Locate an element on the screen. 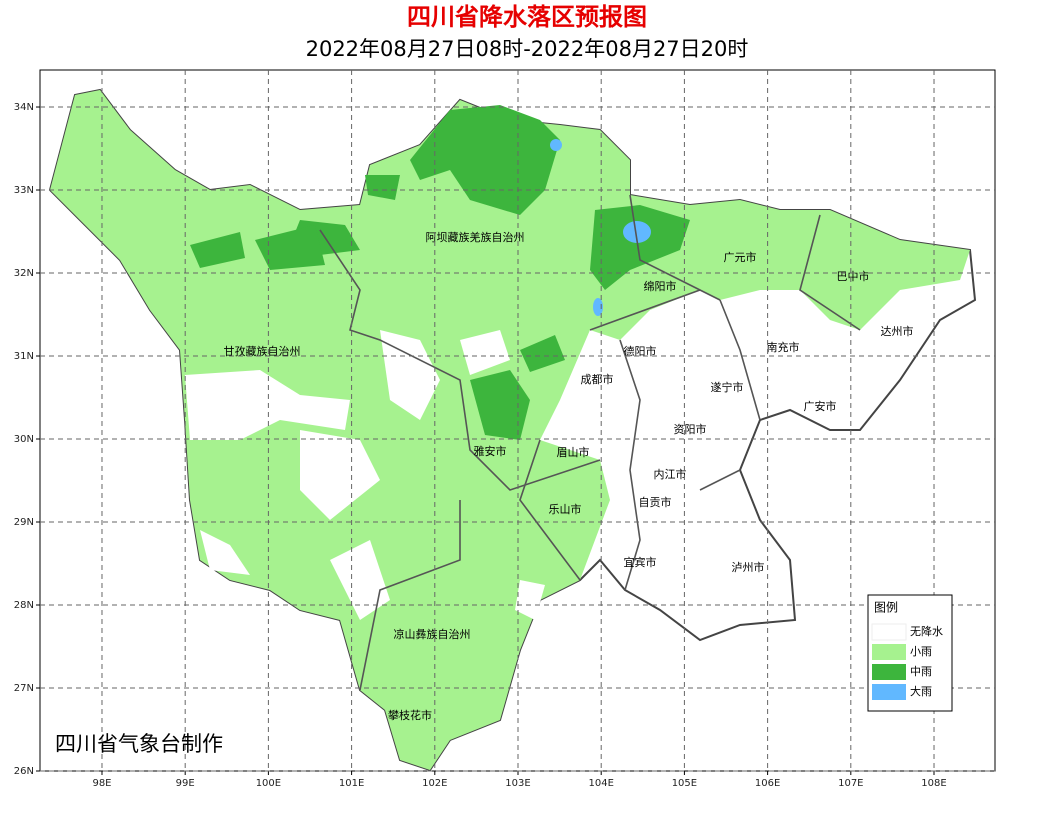 The image size is (1055, 821). region-label: 内江市 is located at coordinates (670, 474).